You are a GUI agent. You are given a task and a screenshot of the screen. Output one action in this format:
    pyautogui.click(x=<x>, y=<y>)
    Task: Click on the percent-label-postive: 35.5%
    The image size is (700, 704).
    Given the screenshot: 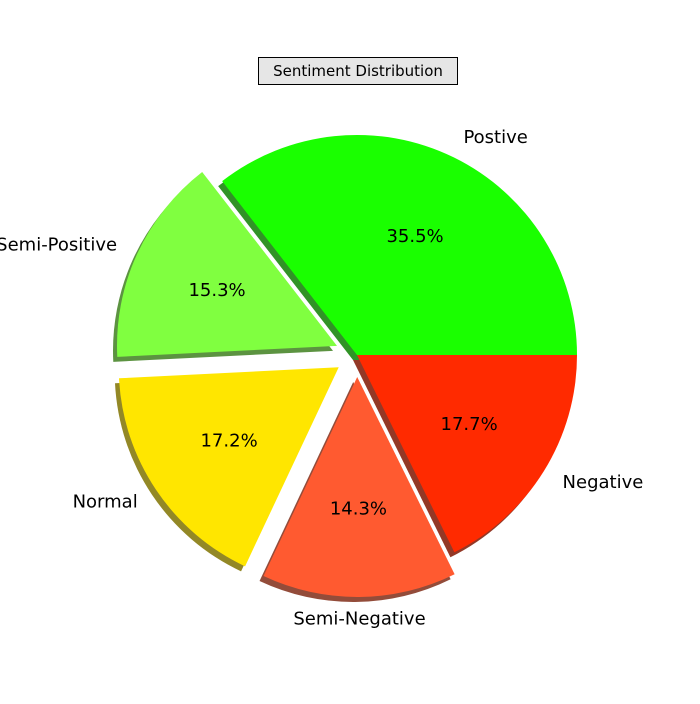 What is the action you would take?
    pyautogui.click(x=414, y=236)
    